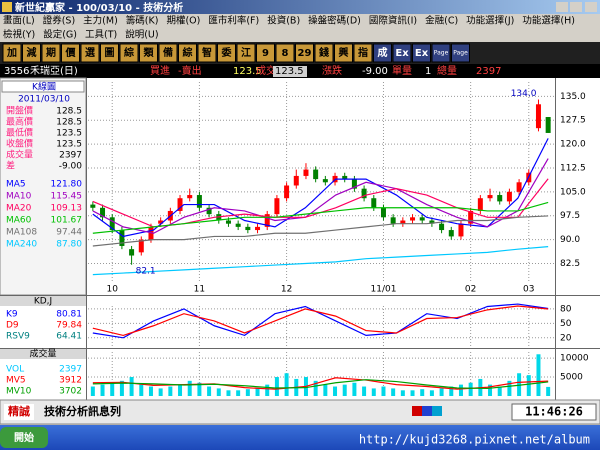  I want to click on app-icon, so click(7, 7).